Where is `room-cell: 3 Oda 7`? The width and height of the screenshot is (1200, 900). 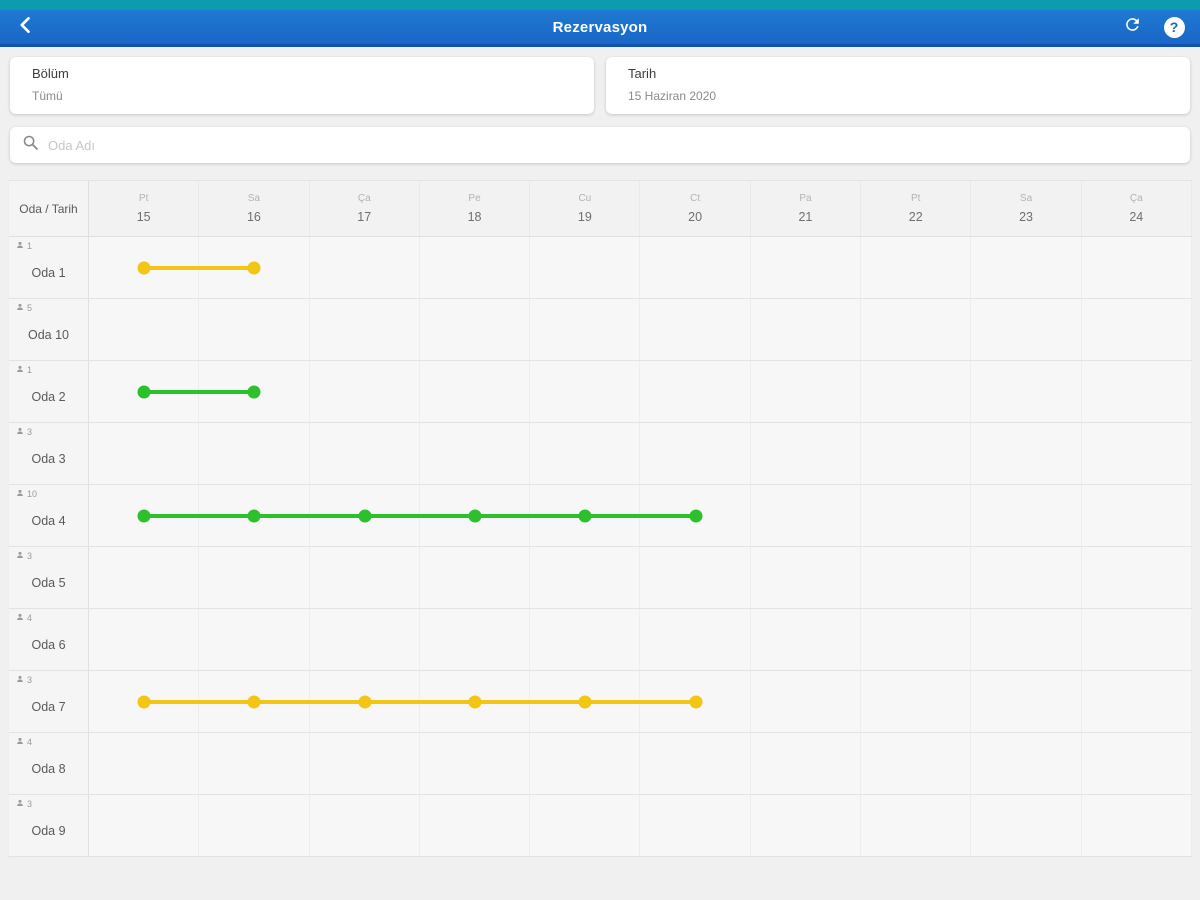
room-cell: 3 Oda 7 is located at coordinates (49, 701).